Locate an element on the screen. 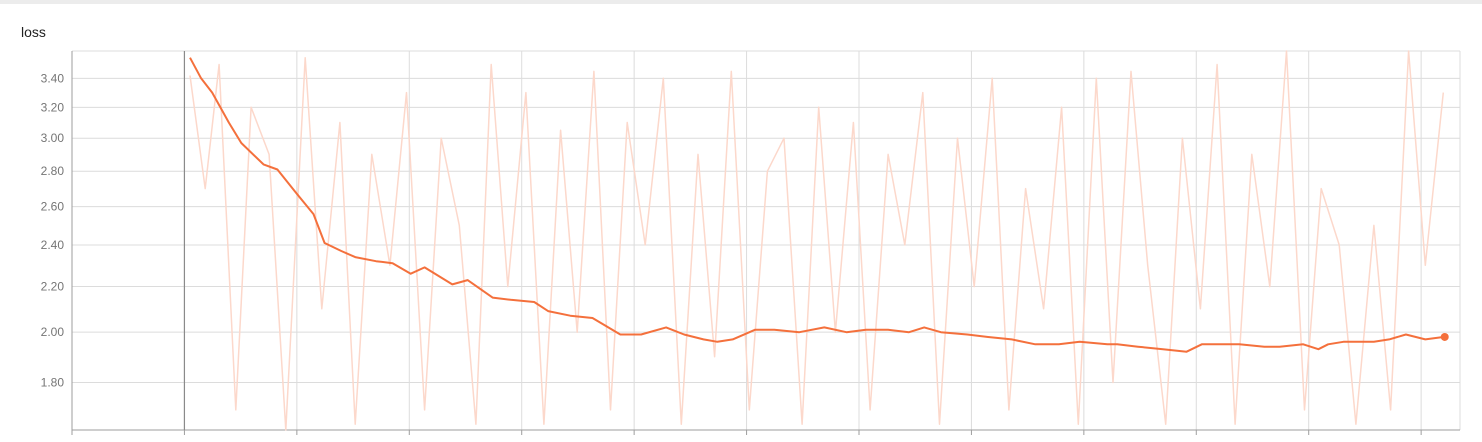  last-point-marker is located at coordinates (1444, 336).